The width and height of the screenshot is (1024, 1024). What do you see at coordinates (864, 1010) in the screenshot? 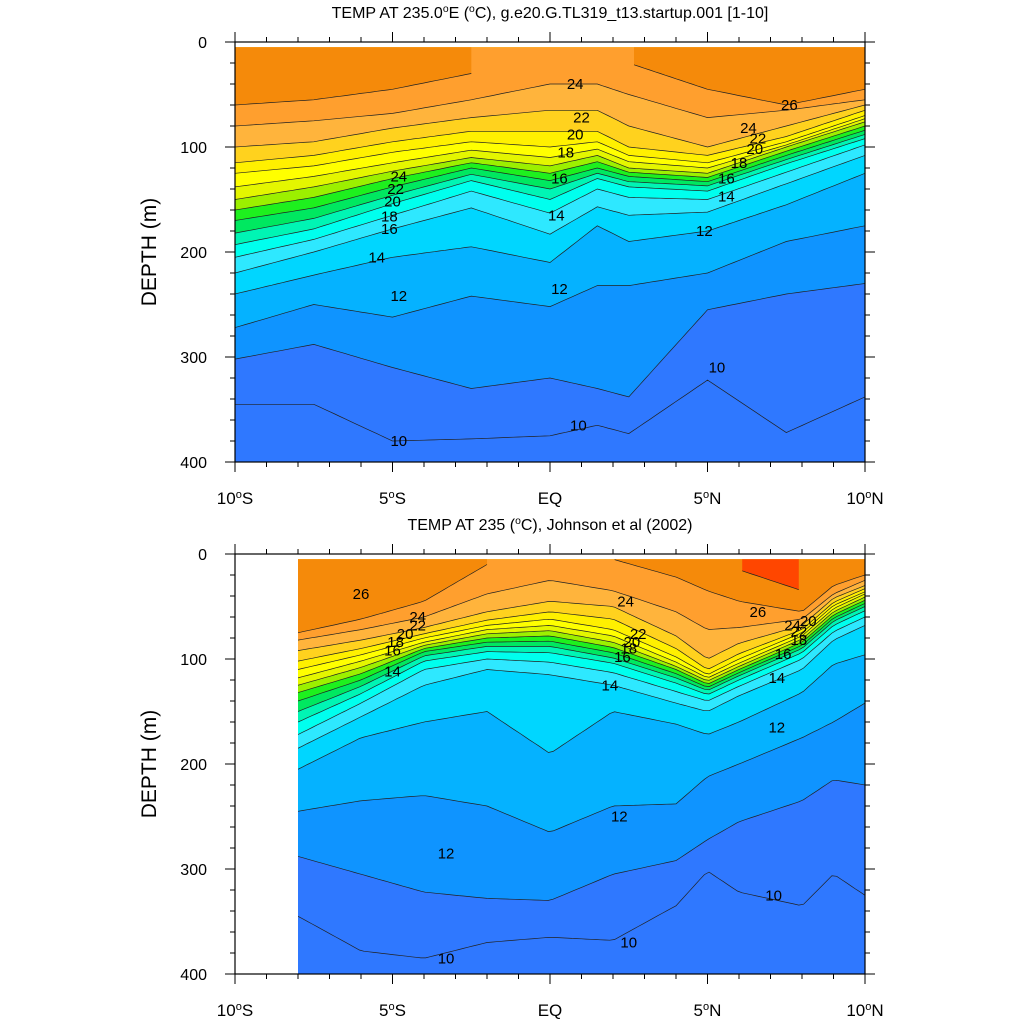
I see `x-tick-label: 10oN` at bounding box center [864, 1010].